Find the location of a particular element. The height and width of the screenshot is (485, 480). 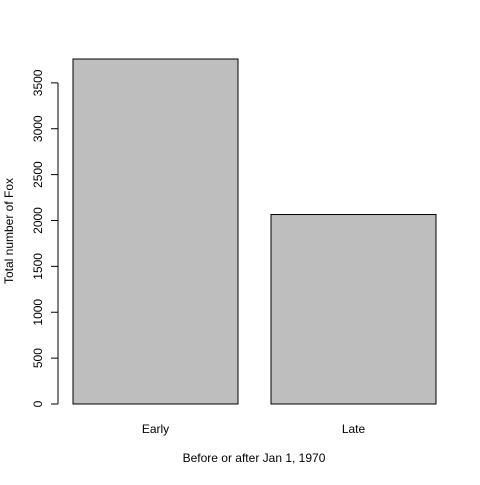

x-axis-title: Before or after Jan 1, 1970 is located at coordinates (254, 458).